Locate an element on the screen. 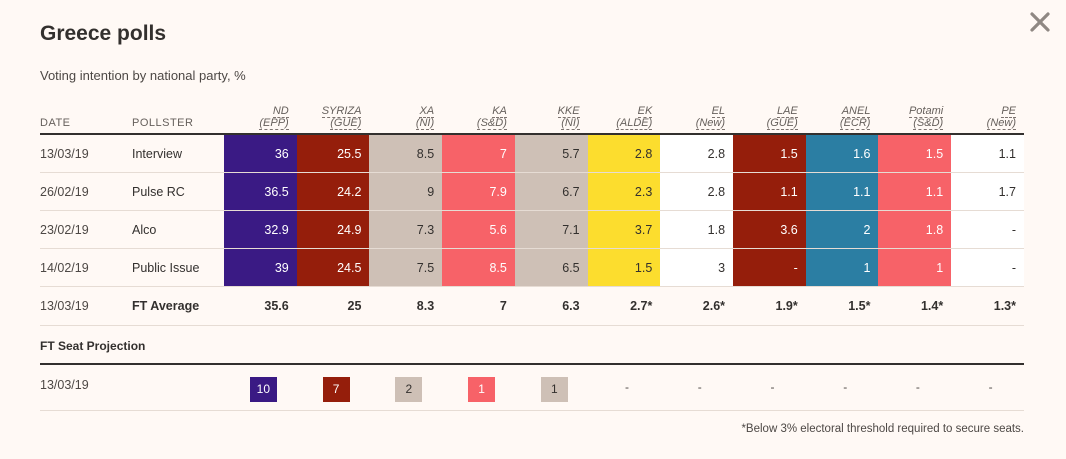 The image size is (1066, 459). row-date: 26/02/19 is located at coordinates (86, 191).